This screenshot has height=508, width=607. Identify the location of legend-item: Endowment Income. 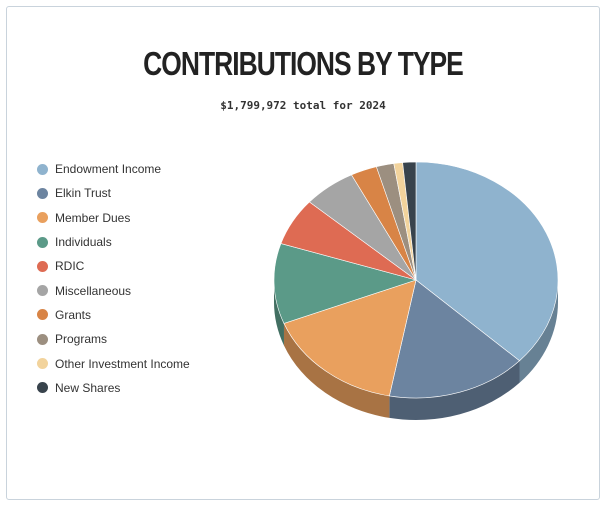
(113, 169).